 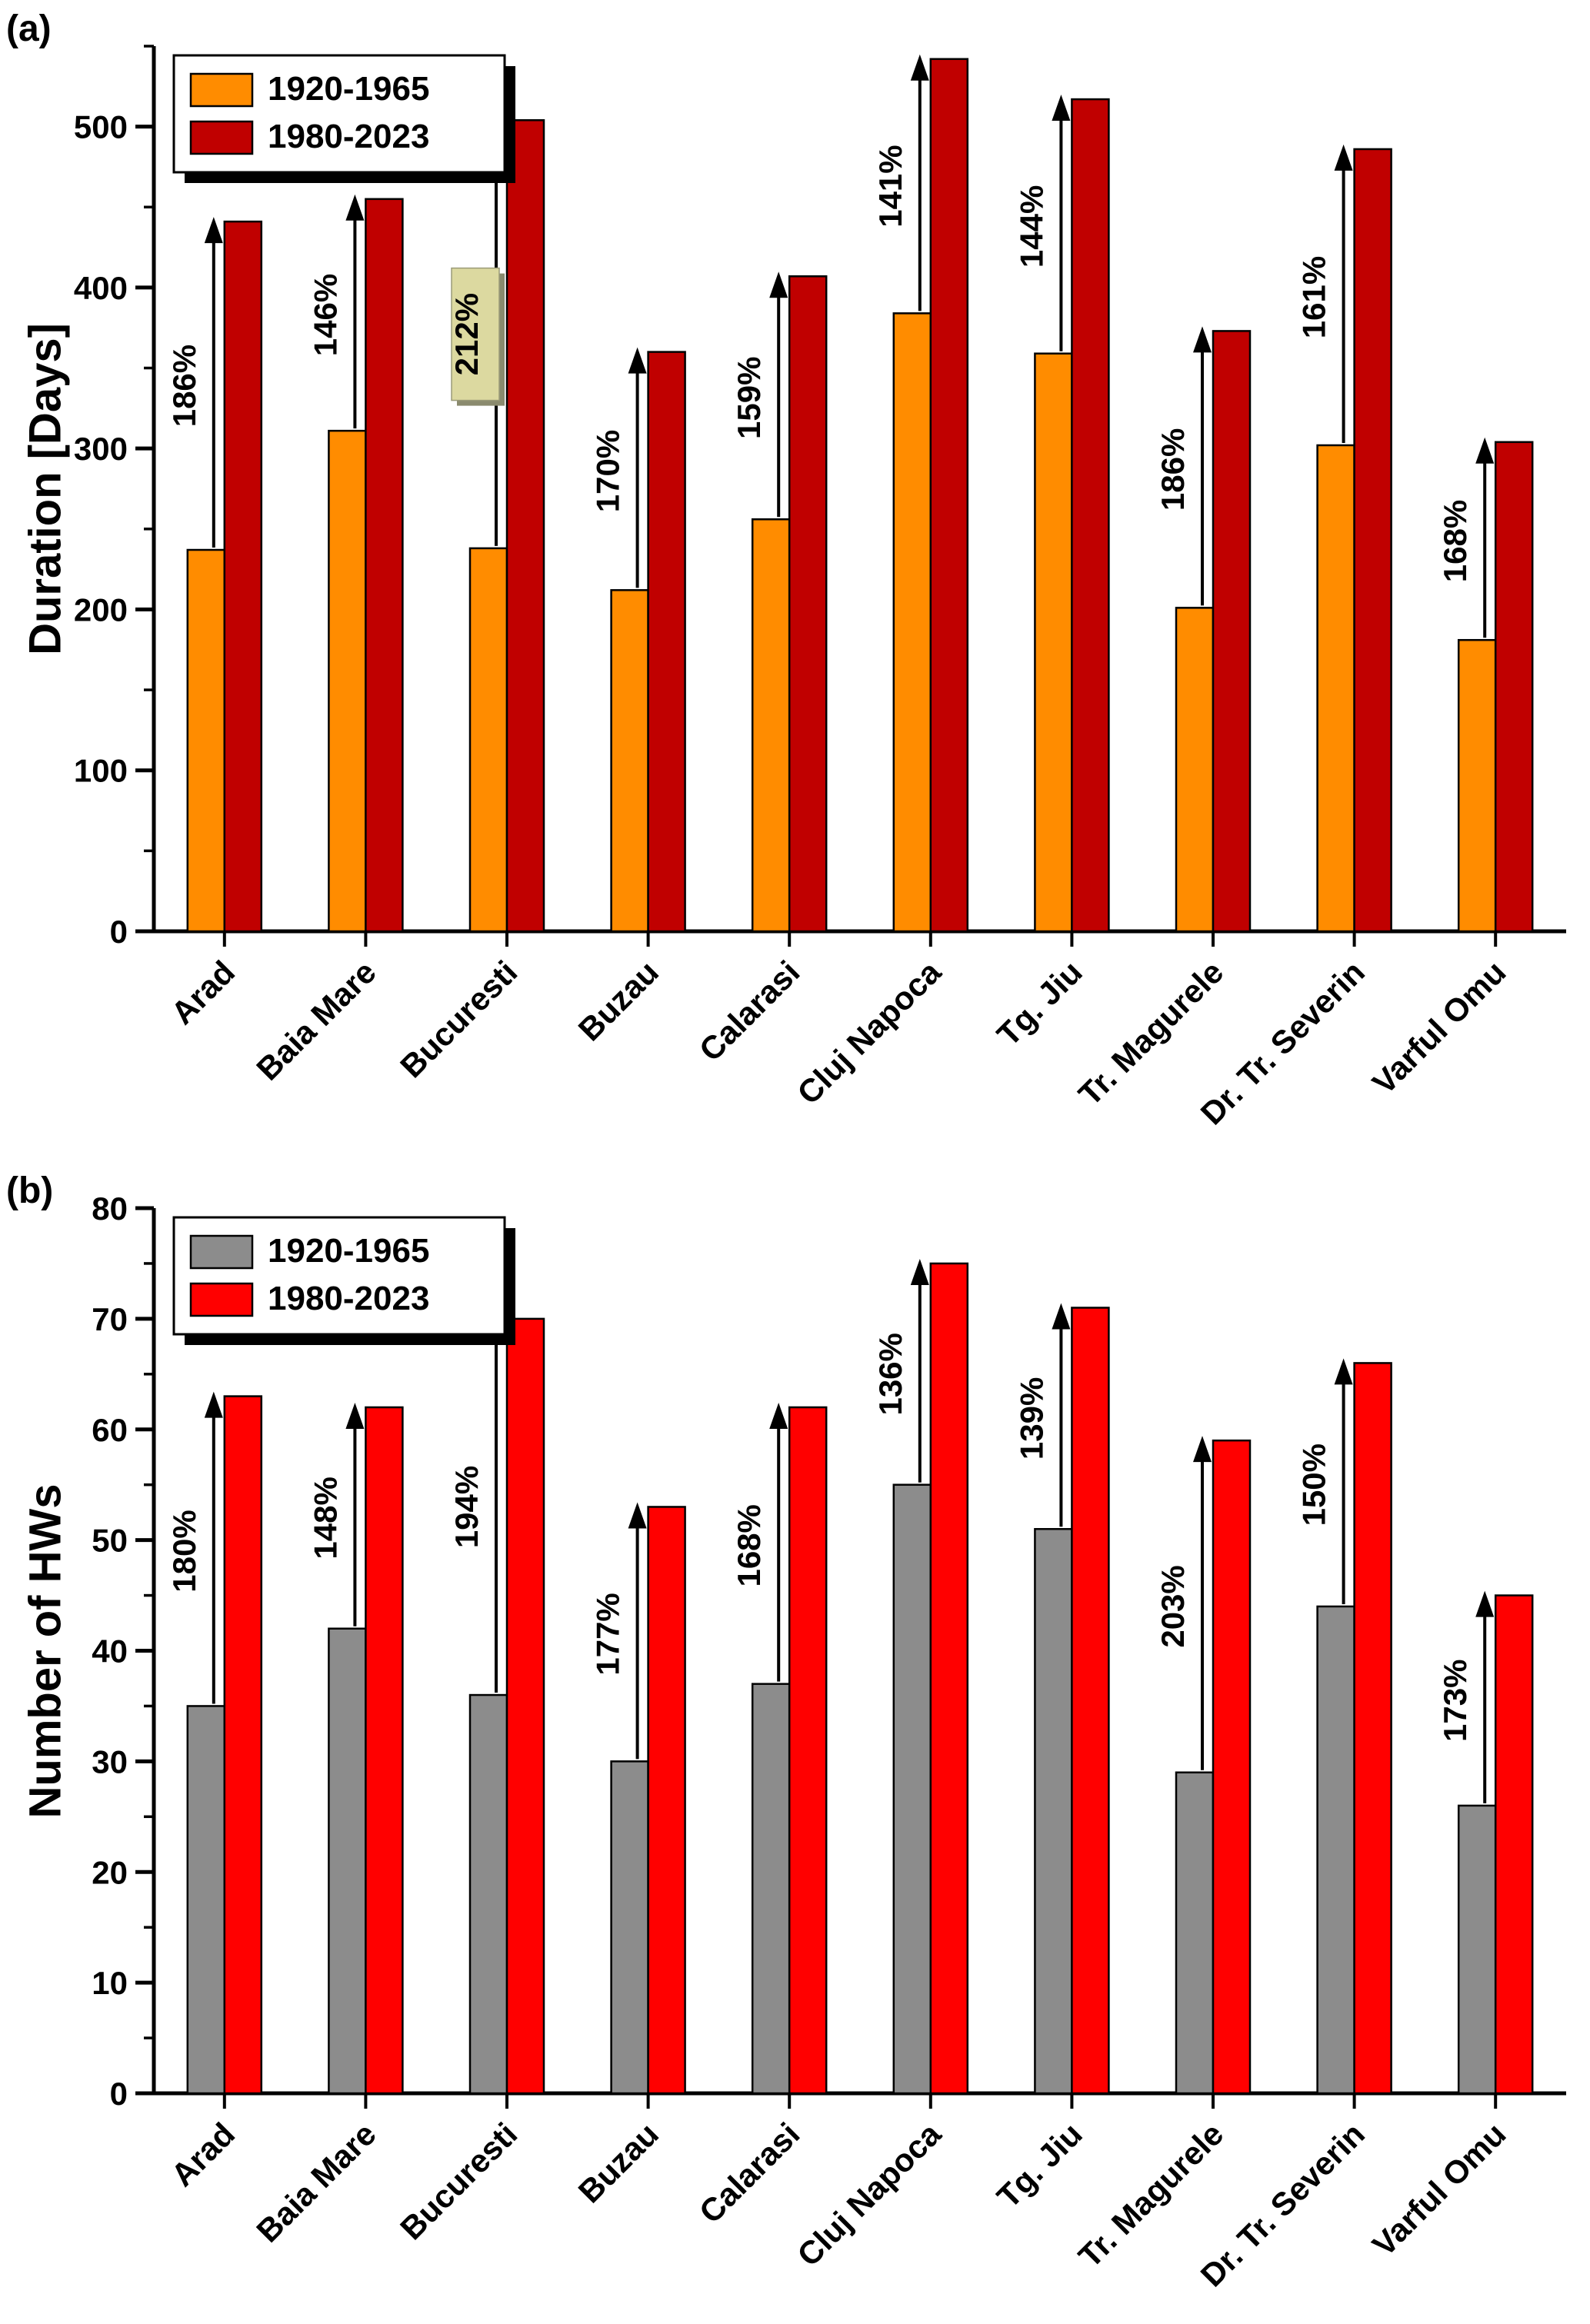 I want to click on panel-b-y-axis-title: Number of HWs, so click(x=45, y=1651).